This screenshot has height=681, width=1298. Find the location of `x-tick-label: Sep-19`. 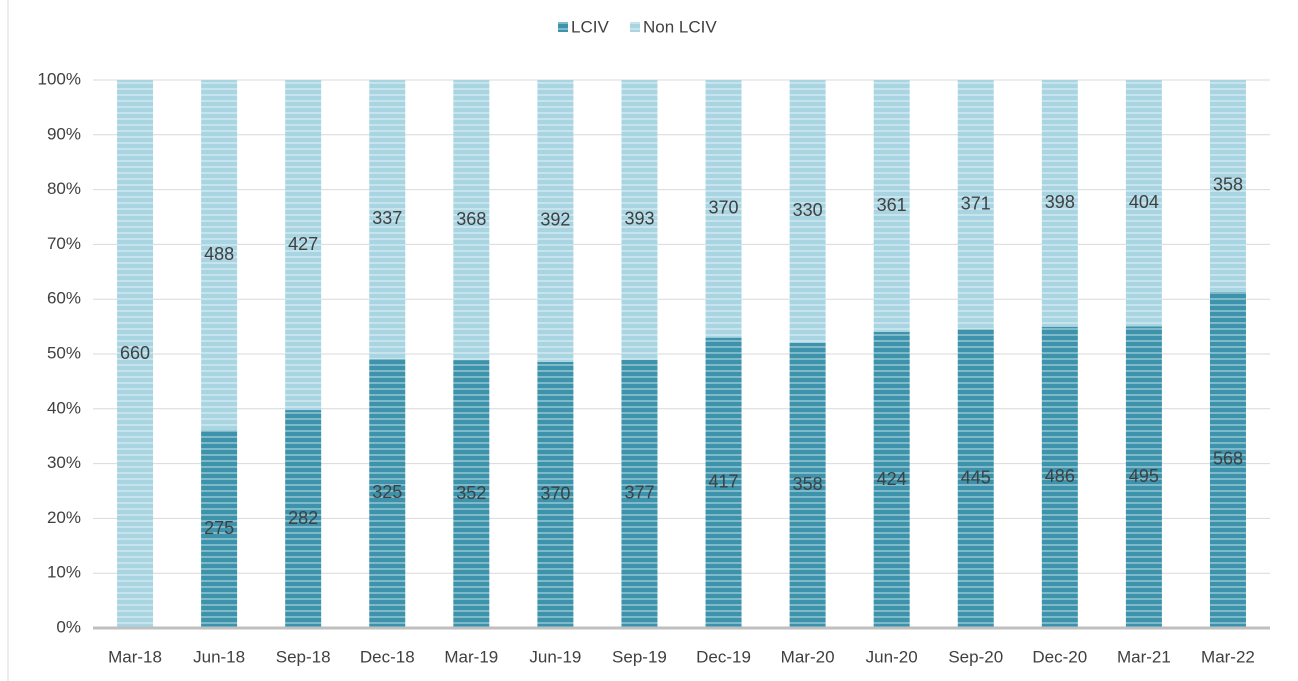

x-tick-label: Sep-19 is located at coordinates (639, 656).